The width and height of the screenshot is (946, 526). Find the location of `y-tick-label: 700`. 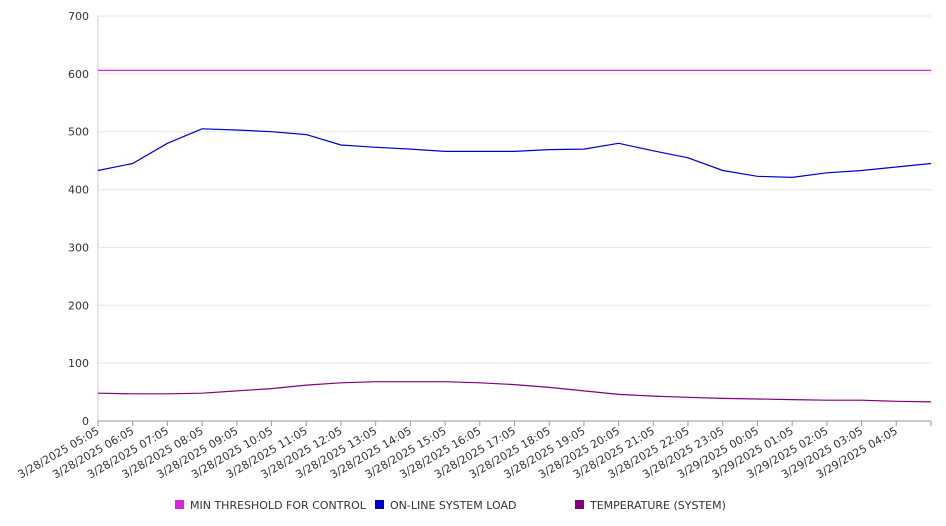

y-tick-label: 700 is located at coordinates (78, 16).